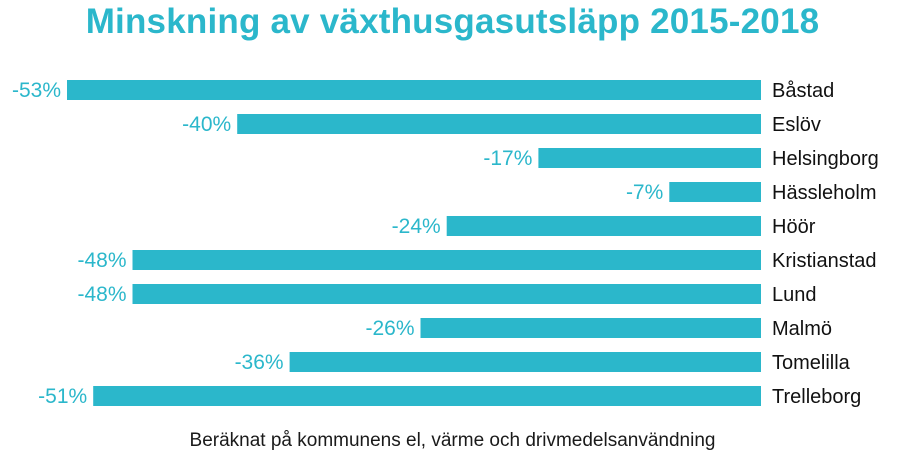 The width and height of the screenshot is (905, 465). I want to click on category-label-5: Kristianstad, so click(824, 261).